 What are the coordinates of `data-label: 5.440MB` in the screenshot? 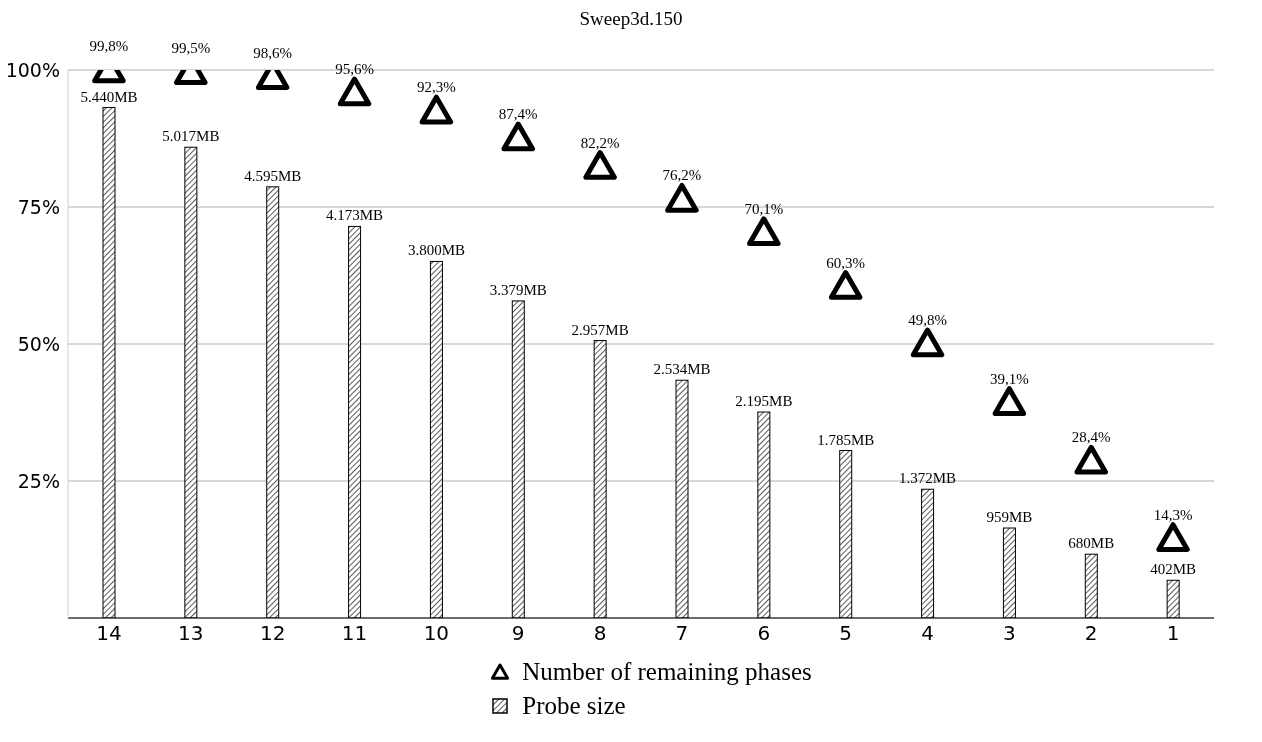 It's located at (109, 96).